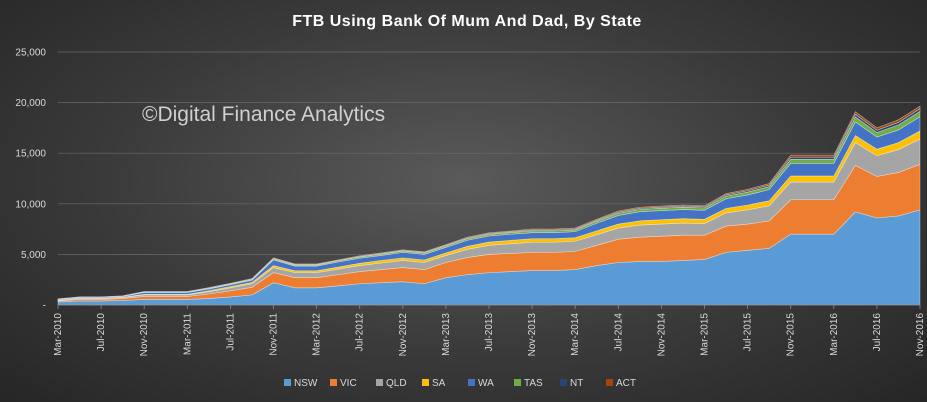 The image size is (927, 402). I want to click on legend-label: SA, so click(439, 383).